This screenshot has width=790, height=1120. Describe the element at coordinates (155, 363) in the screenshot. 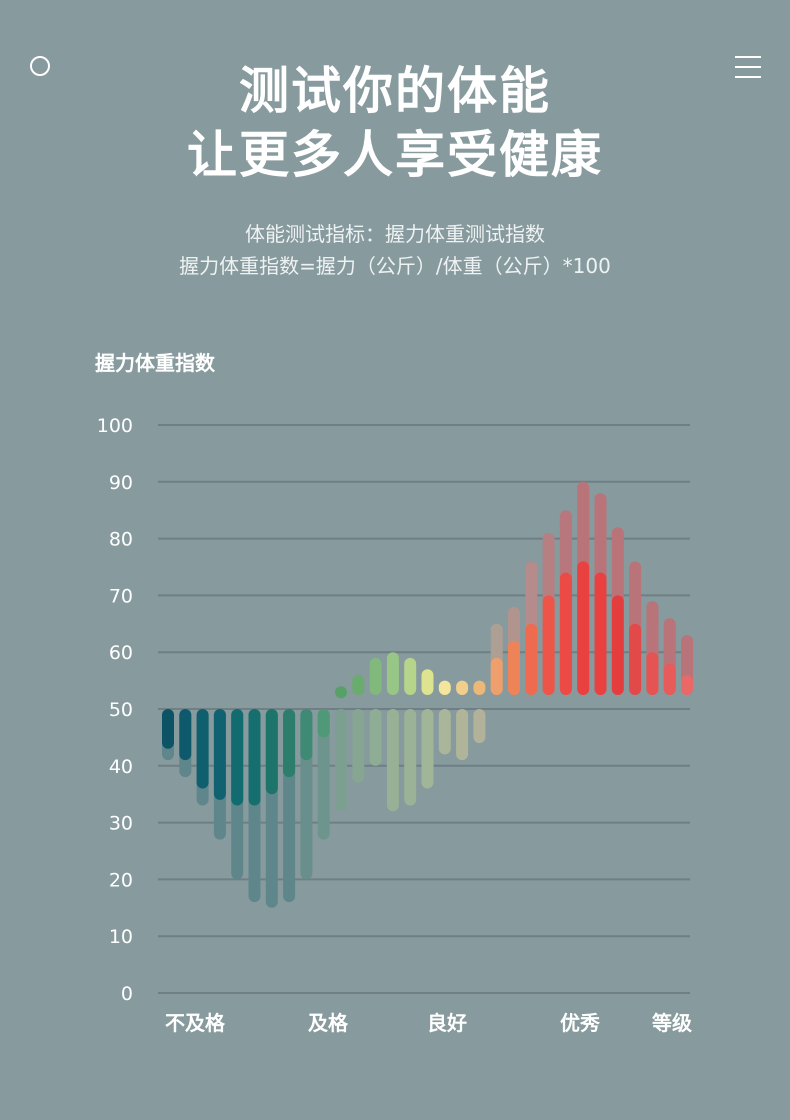

I see `y-axis-label: 握力体重指数` at that location.